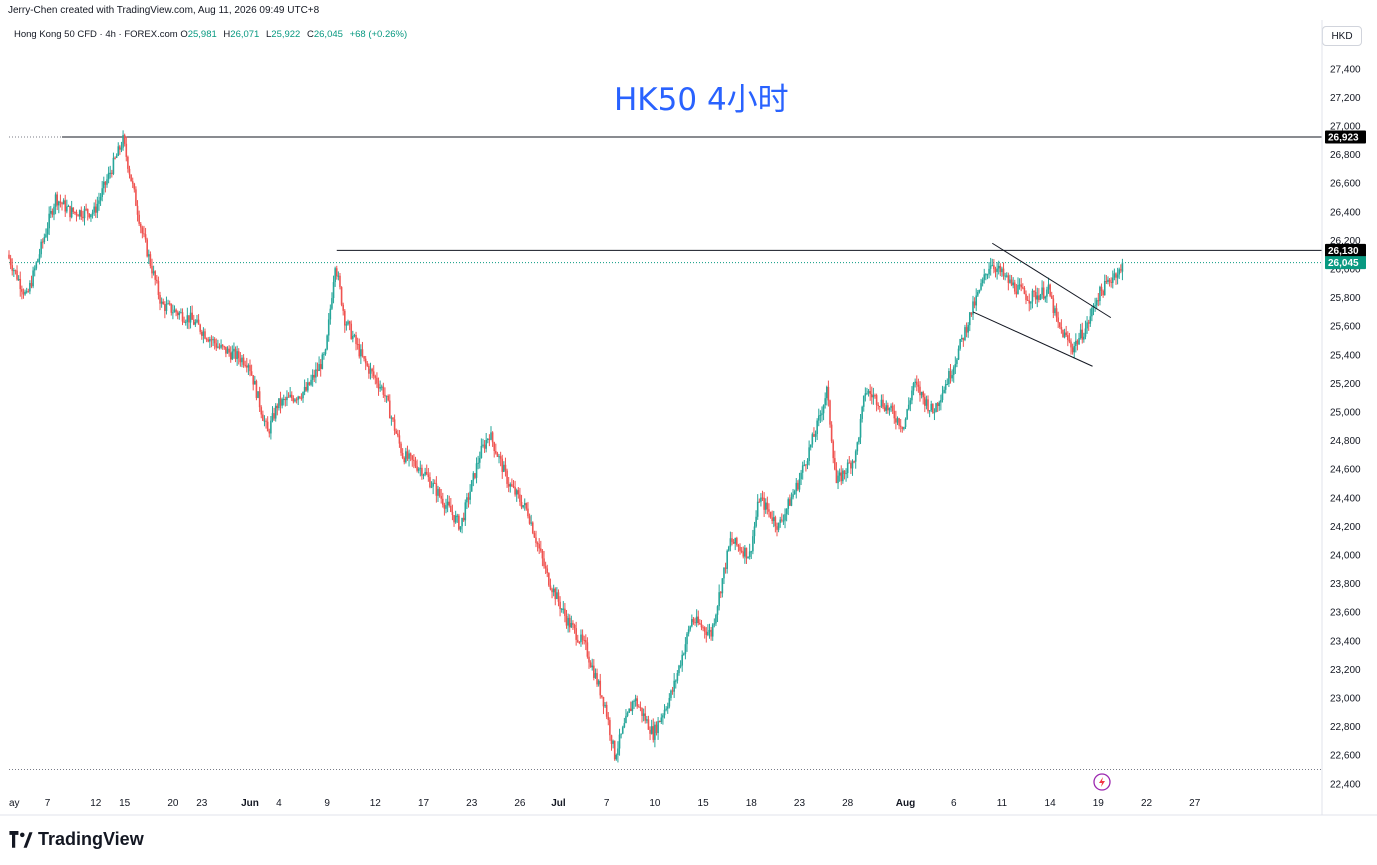  Describe the element at coordinates (1042, 304) in the screenshot. I see `trendlines` at that location.